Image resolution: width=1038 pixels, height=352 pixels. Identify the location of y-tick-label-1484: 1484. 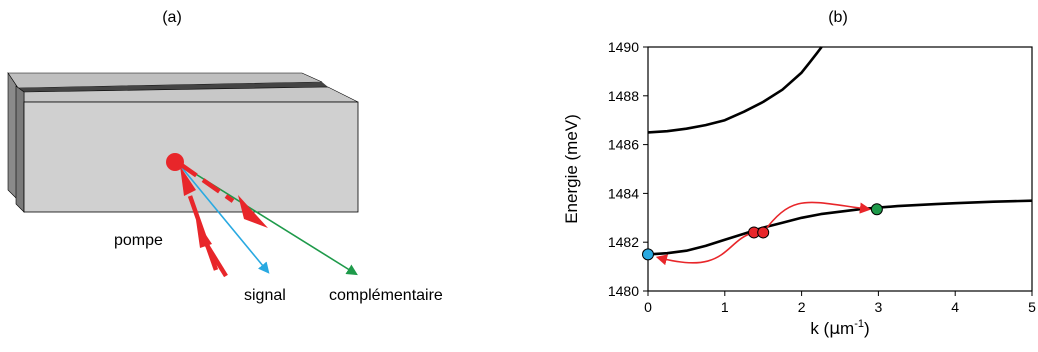
(623, 193).